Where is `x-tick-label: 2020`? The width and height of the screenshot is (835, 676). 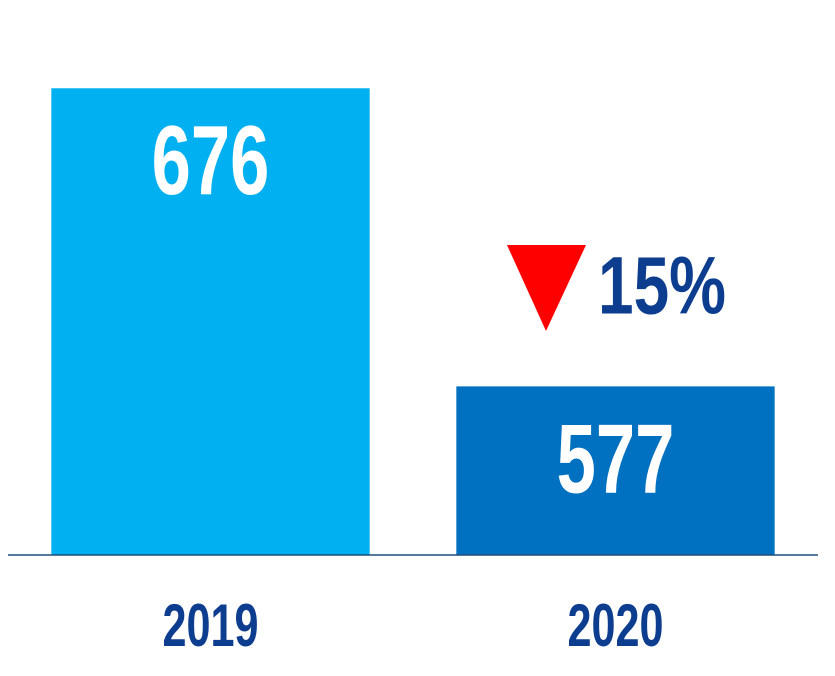 x-tick-label: 2020 is located at coordinates (615, 626).